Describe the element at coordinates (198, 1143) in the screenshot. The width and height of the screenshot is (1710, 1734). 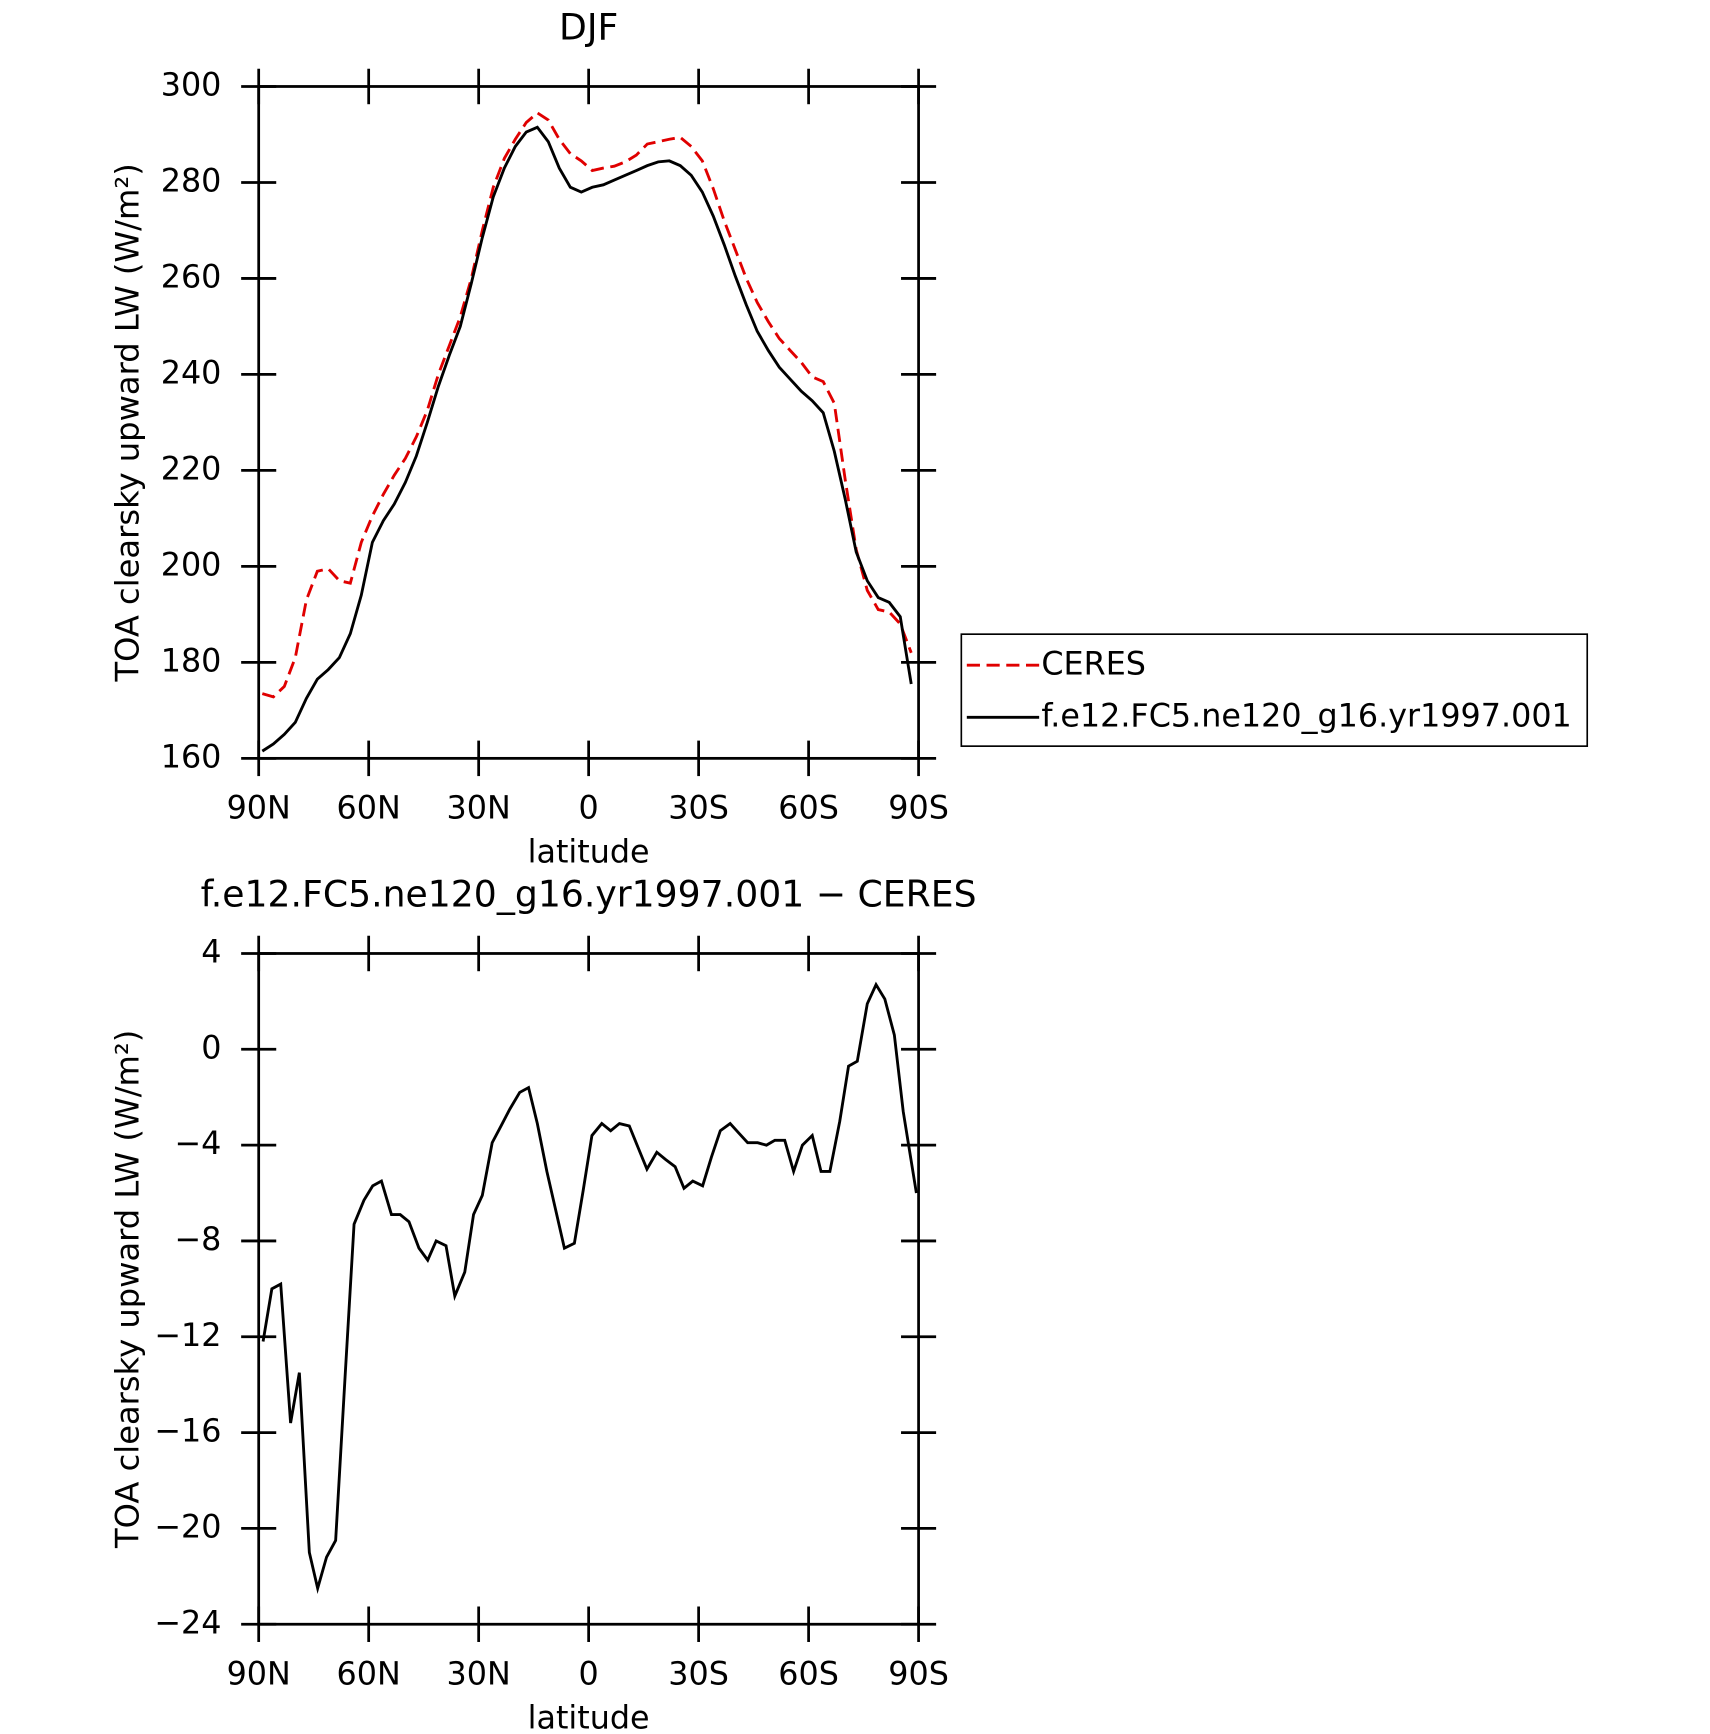
I see `y-tick-label: −4` at that location.